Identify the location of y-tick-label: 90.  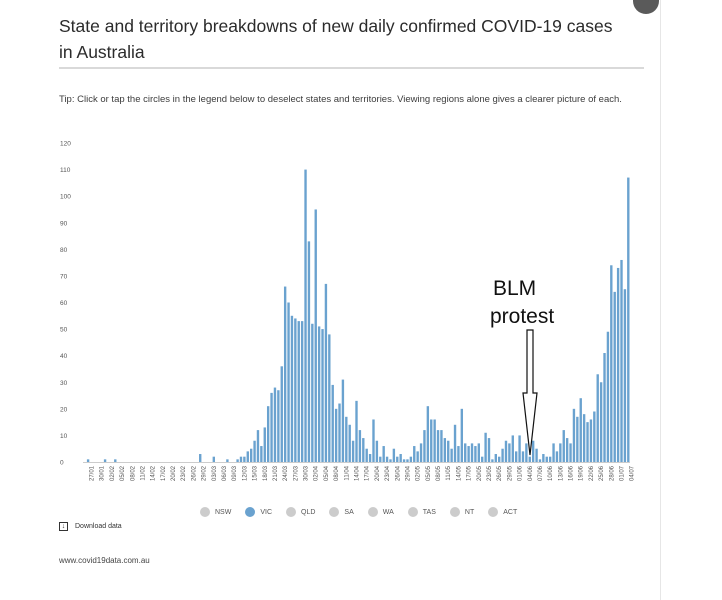
(64, 223).